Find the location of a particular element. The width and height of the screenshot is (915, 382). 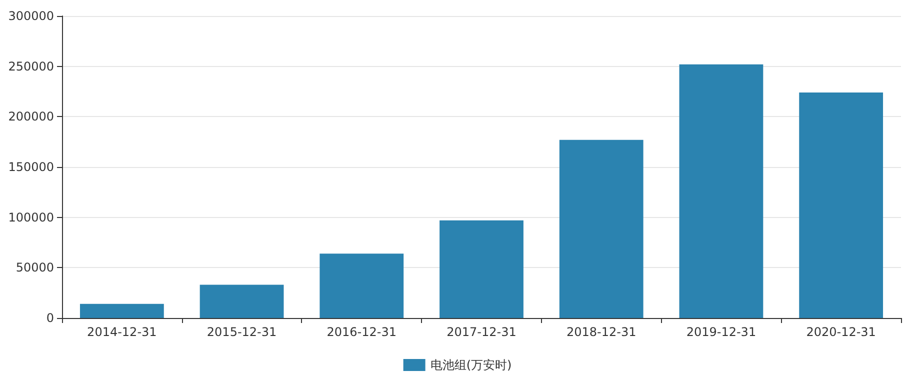

y-tick-label: 300000 is located at coordinates (31, 16).